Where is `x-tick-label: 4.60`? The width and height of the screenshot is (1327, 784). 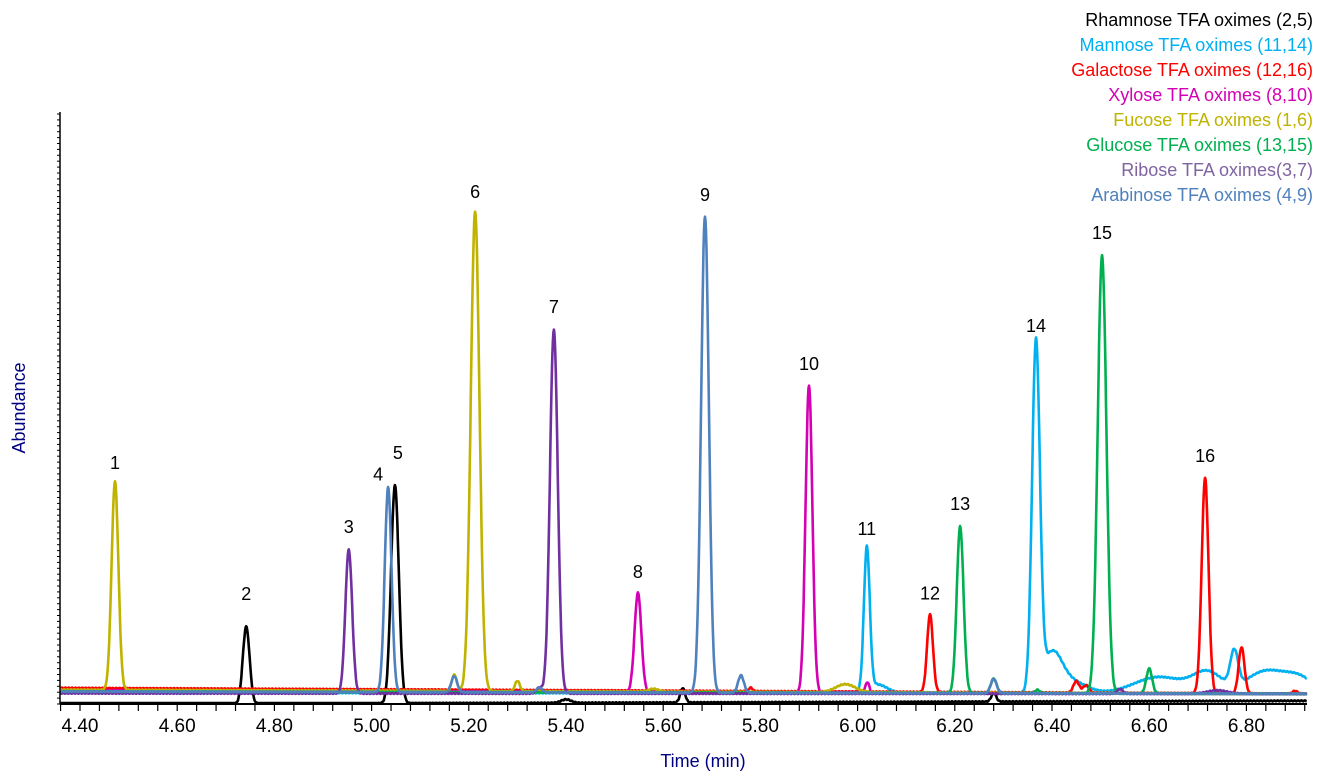 x-tick-label: 4.60 is located at coordinates (177, 726).